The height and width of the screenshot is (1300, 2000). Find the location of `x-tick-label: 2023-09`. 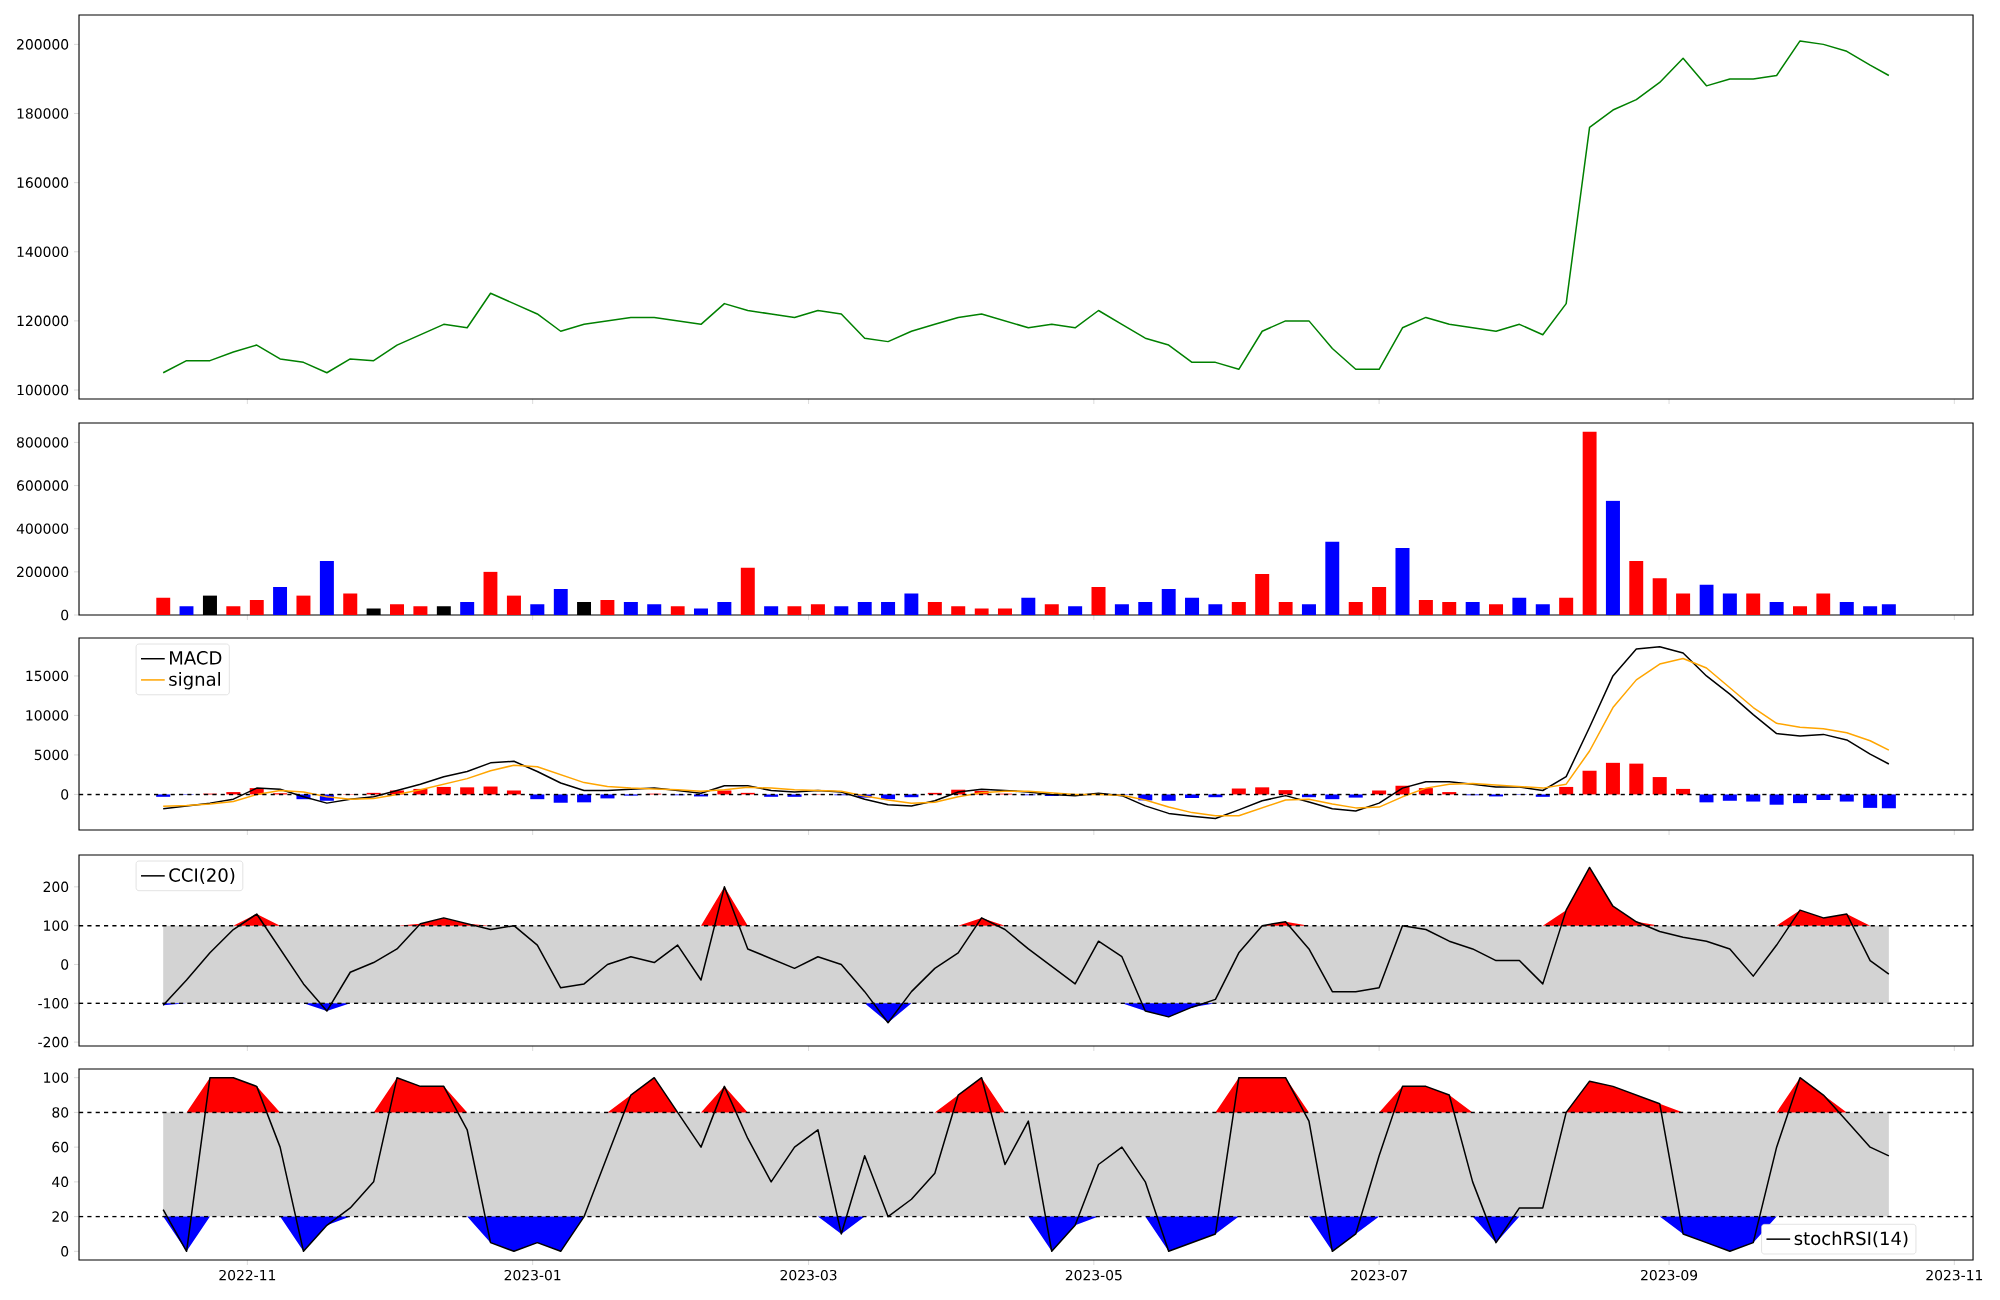

x-tick-label: 2023-09 is located at coordinates (1669, 1275).